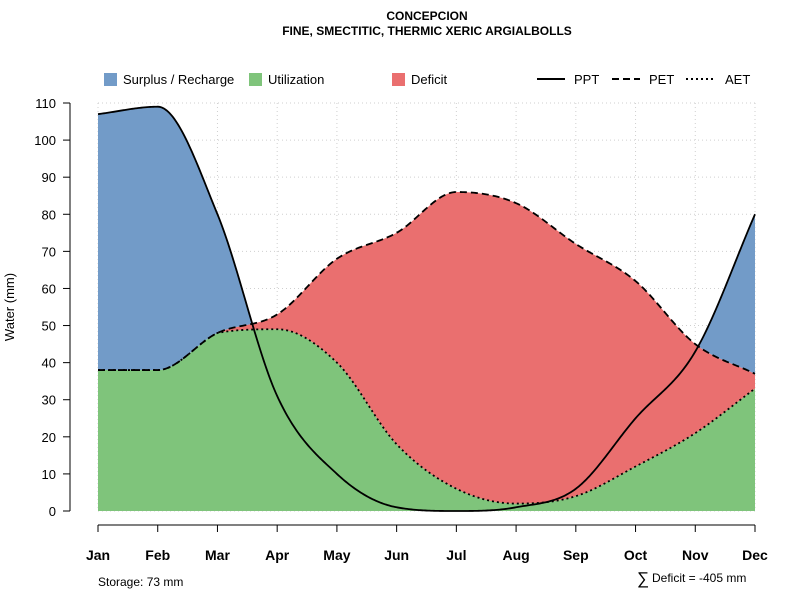  I want to click on x-tick-label: Jun, so click(396, 555).